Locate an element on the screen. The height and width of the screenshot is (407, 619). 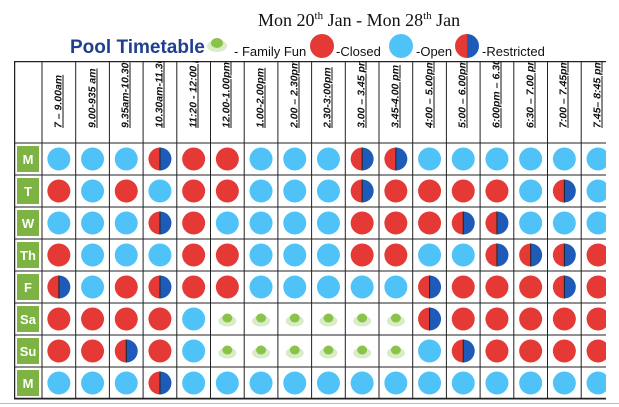
column-header: 3.00 – 3.45 pm is located at coordinates (362, 102).